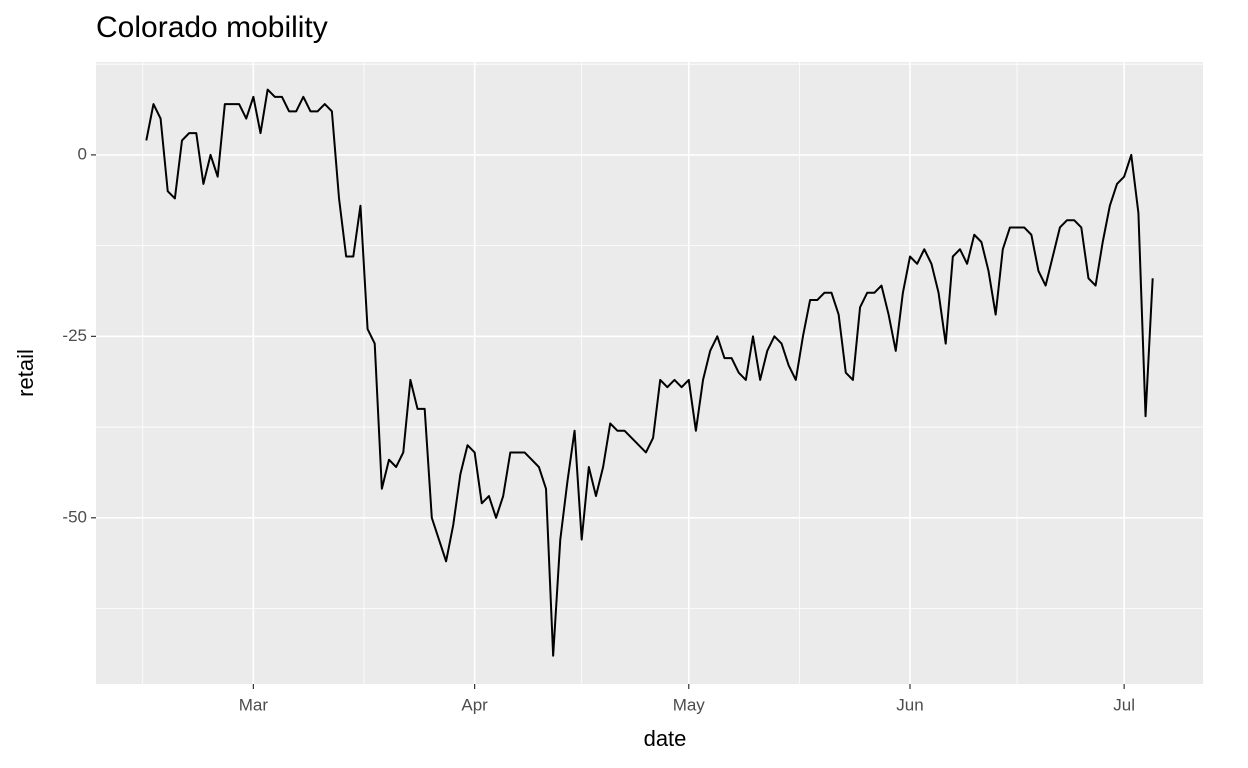  Describe the element at coordinates (474, 704) in the screenshot. I see `x-tick-label: Apr` at that location.